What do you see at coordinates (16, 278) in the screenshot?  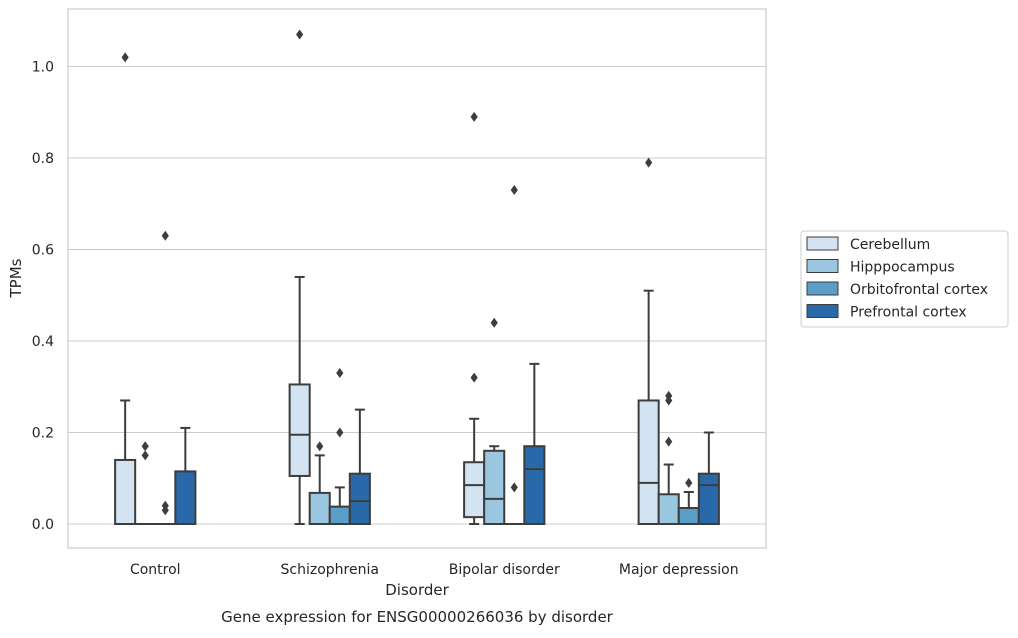 I see `y-axis-label: TPMs` at bounding box center [16, 278].